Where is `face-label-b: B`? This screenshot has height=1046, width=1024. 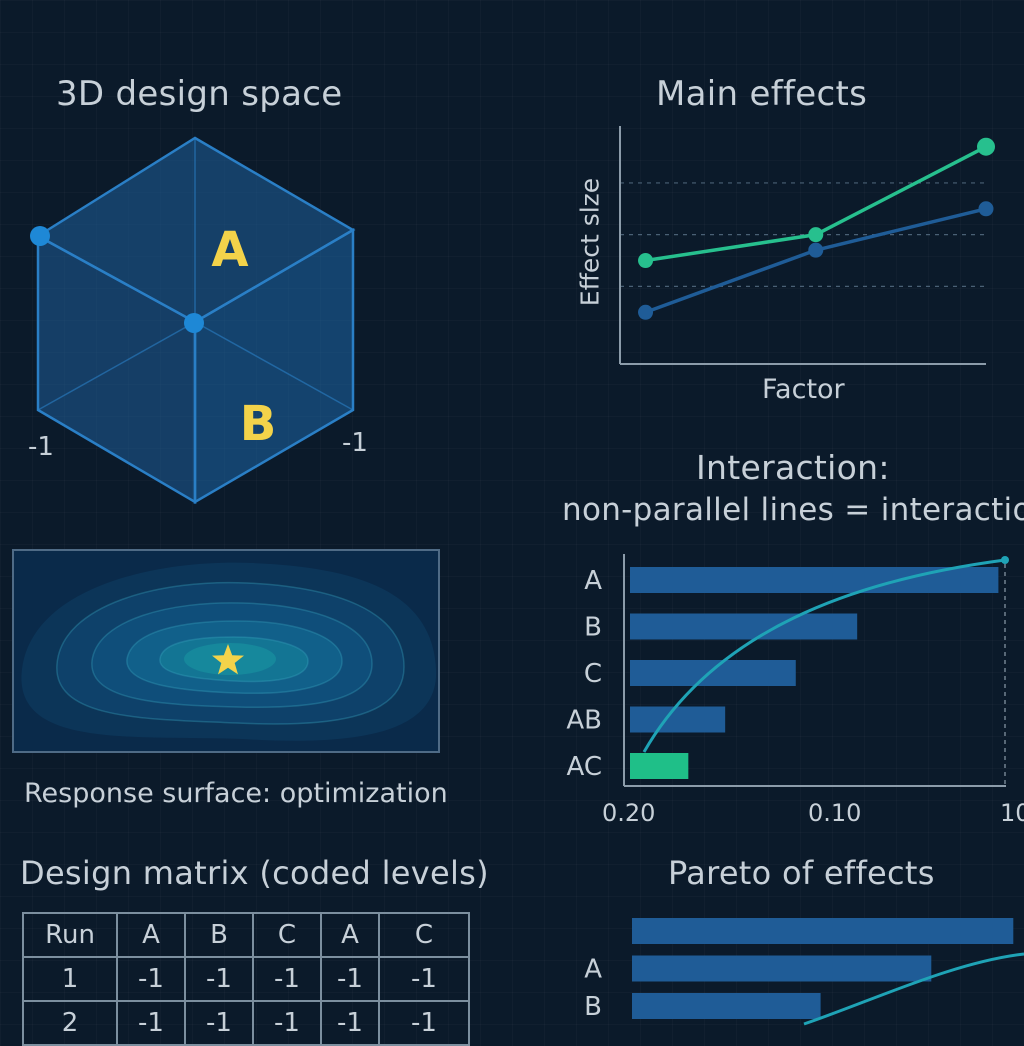
face-label-b: B is located at coordinates (258, 424).